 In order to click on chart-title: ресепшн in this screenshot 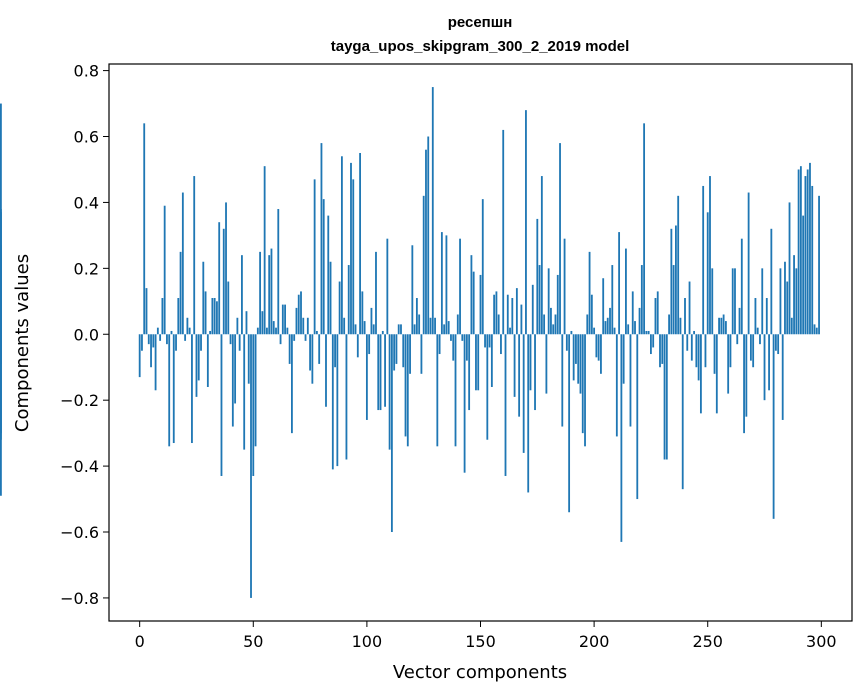, I will do `click(480, 22)`.